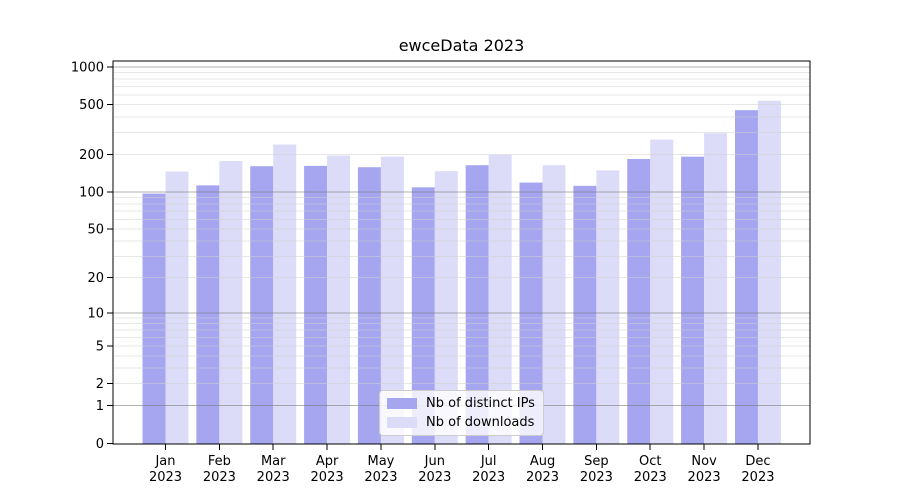 The height and width of the screenshot is (500, 900). I want to click on y-tick-label: 1, so click(100, 406).